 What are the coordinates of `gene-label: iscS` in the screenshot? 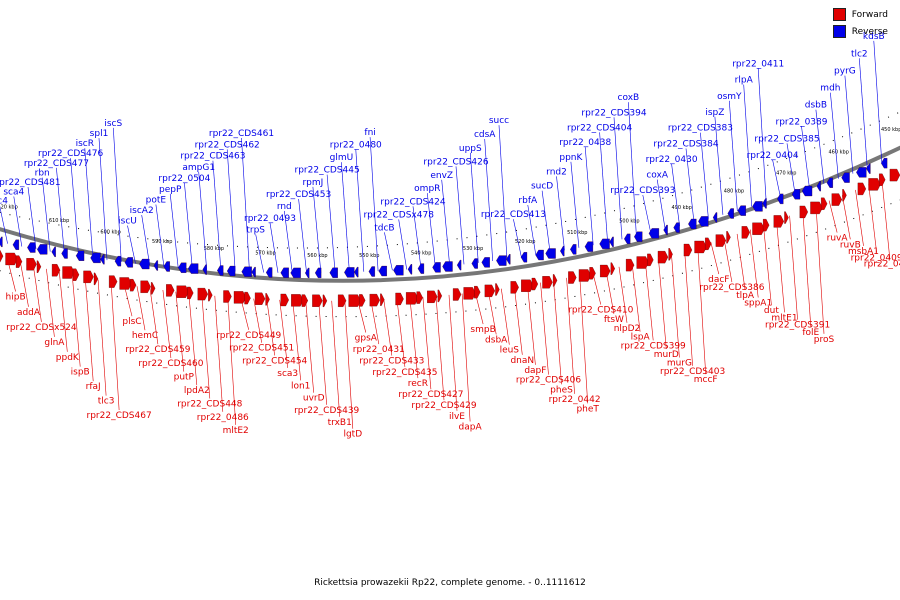 It's located at (113, 124).